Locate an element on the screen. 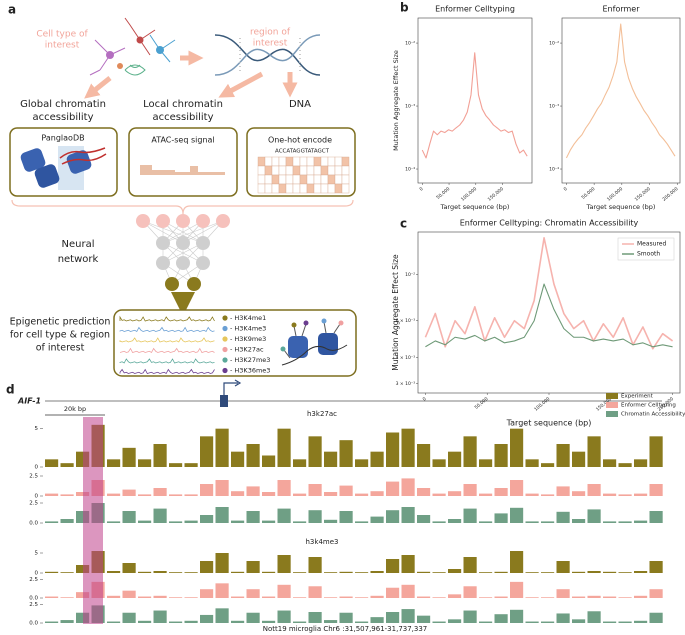 The width and height of the screenshot is (685, 635). y-axis-label: Mutation Aggregate Effect Size is located at coordinates (396, 100).